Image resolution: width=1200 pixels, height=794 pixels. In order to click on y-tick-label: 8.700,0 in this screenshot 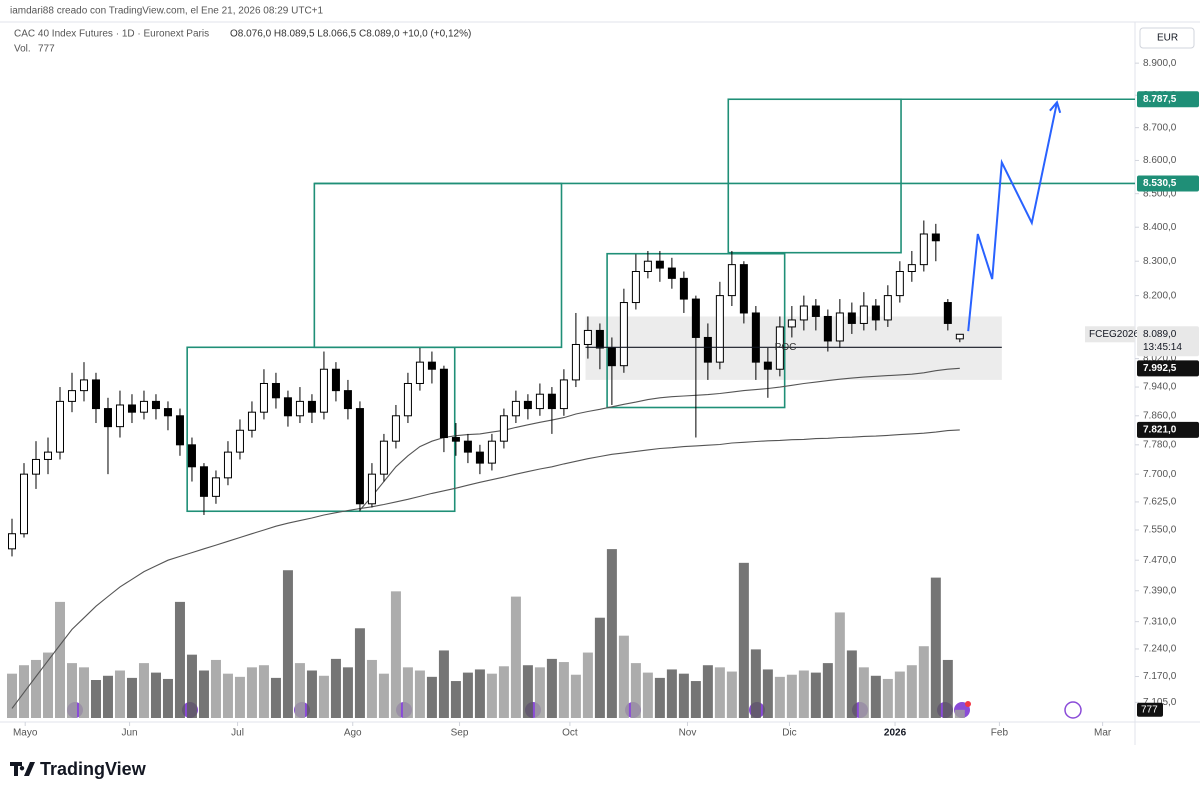, I will do `click(1160, 127)`.